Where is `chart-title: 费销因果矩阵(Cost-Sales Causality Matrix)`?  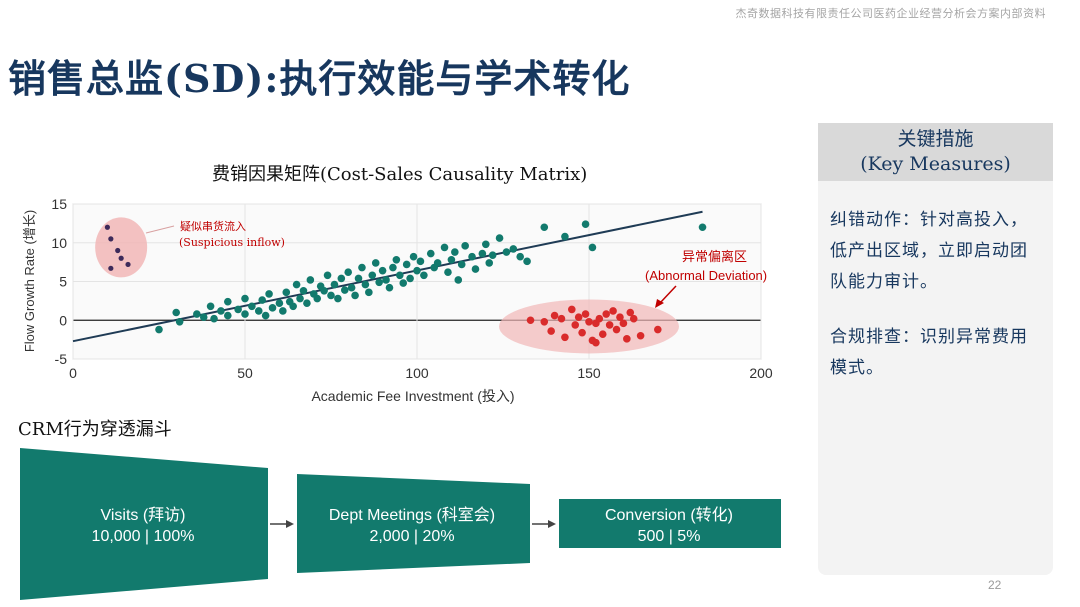 chart-title: 费销因果矩阵(Cost-Sales Causality Matrix) is located at coordinates (400, 174).